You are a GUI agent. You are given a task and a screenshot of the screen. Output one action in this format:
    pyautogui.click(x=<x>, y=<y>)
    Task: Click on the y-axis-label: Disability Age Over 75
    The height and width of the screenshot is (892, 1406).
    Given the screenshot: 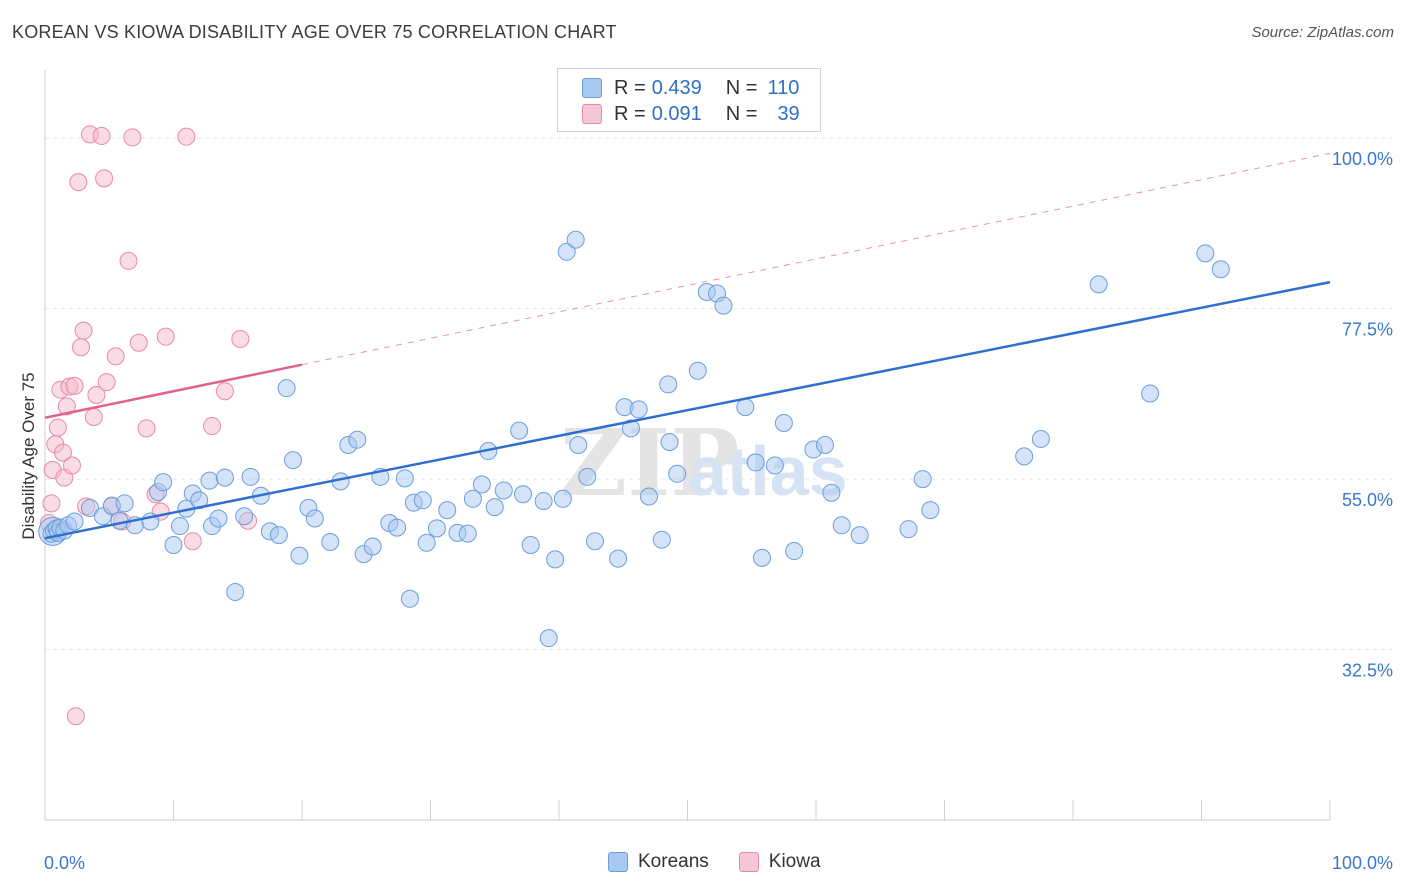 What is the action you would take?
    pyautogui.click(x=28, y=455)
    